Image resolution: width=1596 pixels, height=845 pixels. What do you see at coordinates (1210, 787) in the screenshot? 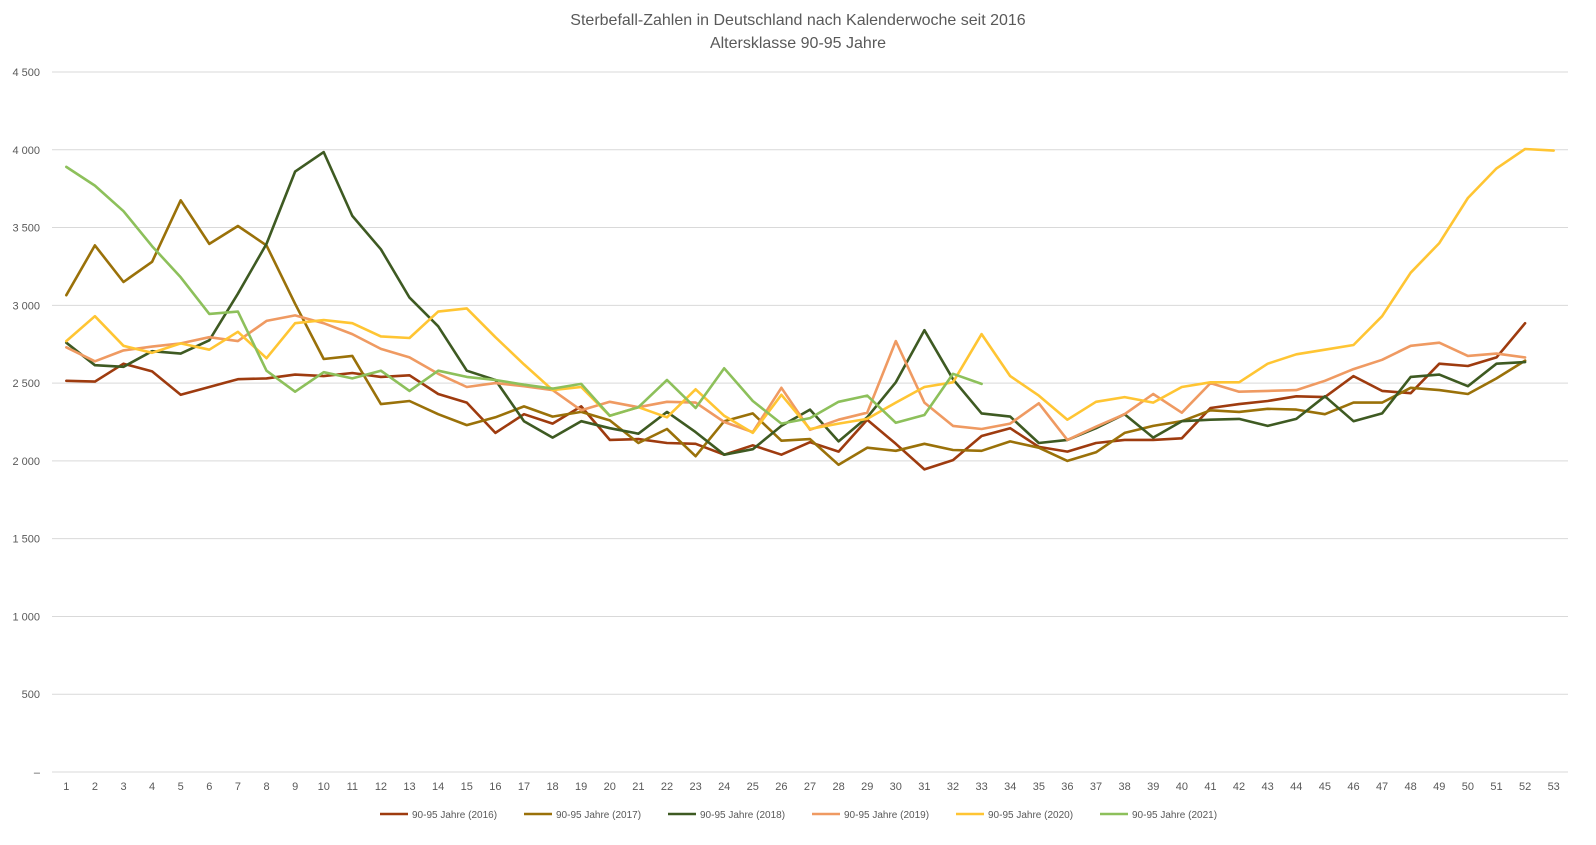
I see `x-tick-label: 41` at bounding box center [1210, 787].